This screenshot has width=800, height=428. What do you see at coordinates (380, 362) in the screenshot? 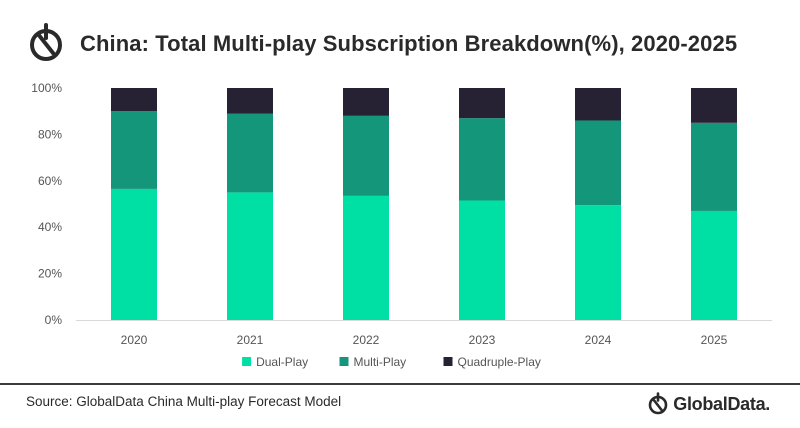
I see `legend-label: Multi-Play` at bounding box center [380, 362].